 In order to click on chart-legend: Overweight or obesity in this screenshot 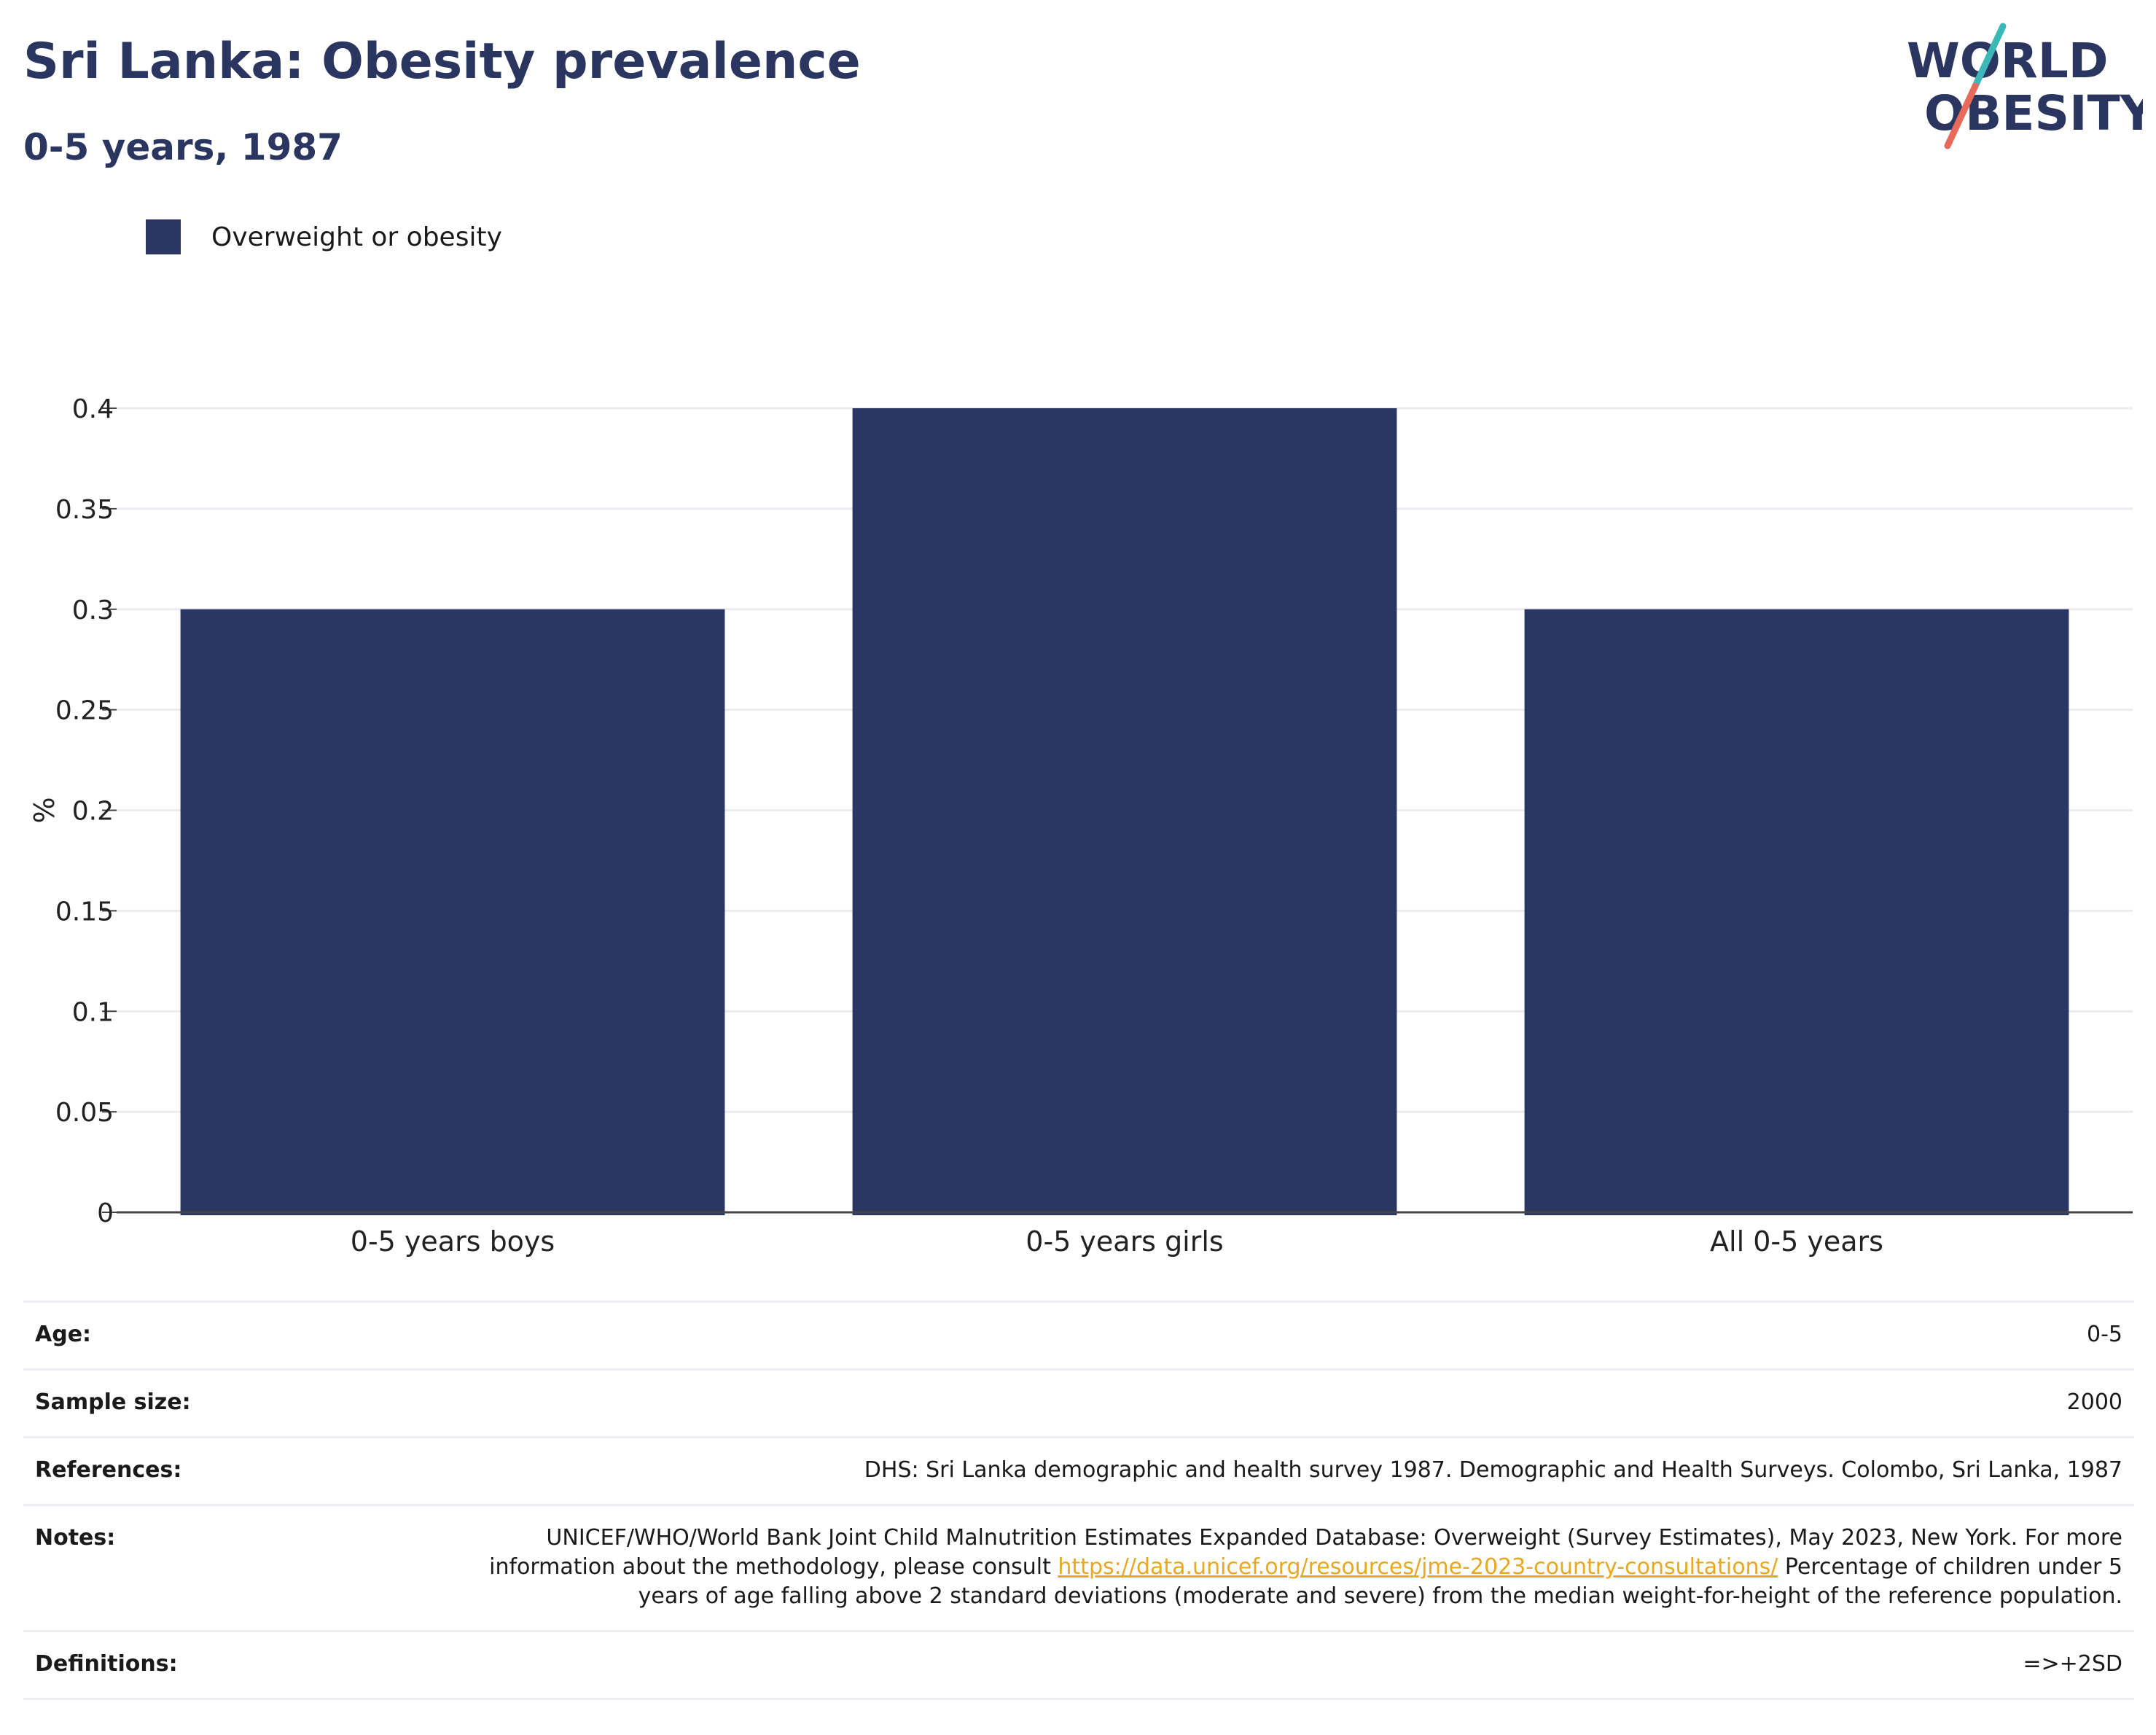, I will do `click(324, 237)`.